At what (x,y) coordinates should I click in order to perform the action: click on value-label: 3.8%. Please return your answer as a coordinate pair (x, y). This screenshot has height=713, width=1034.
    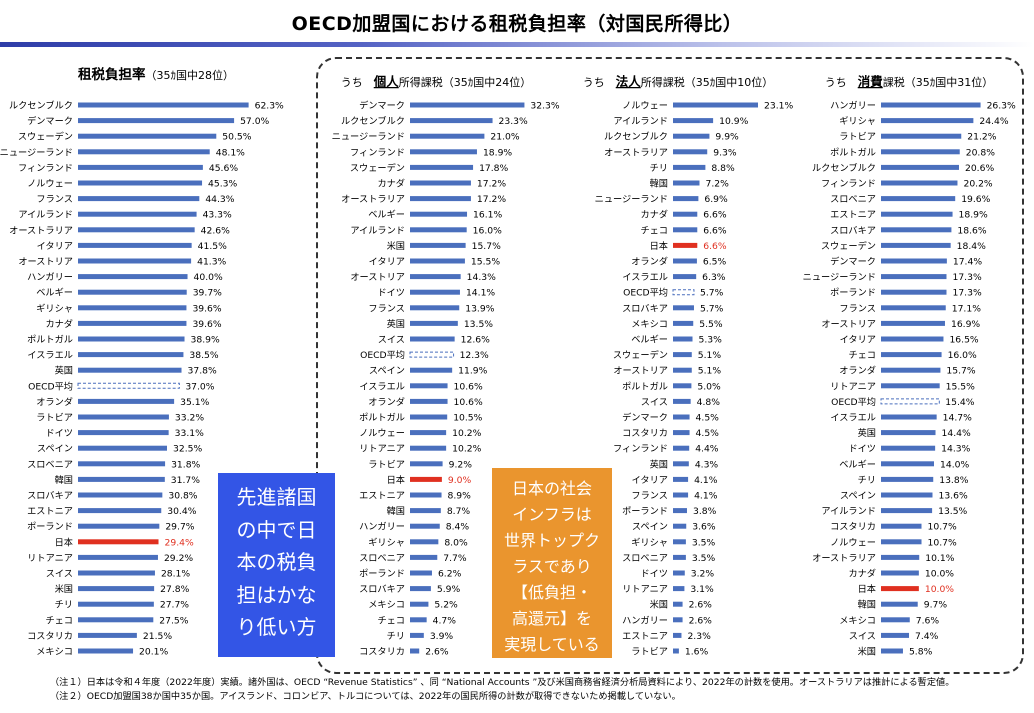
    Looking at the image, I should click on (705, 511).